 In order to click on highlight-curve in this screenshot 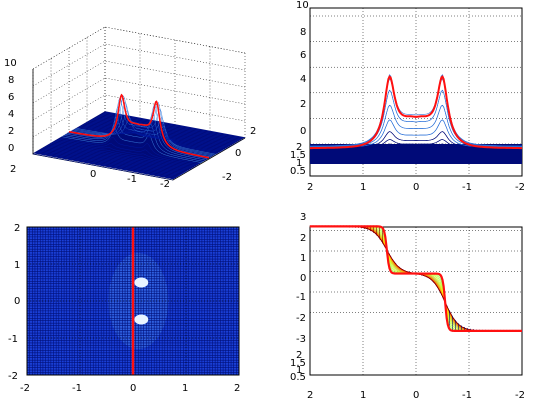, I will do `click(416, 278)`.